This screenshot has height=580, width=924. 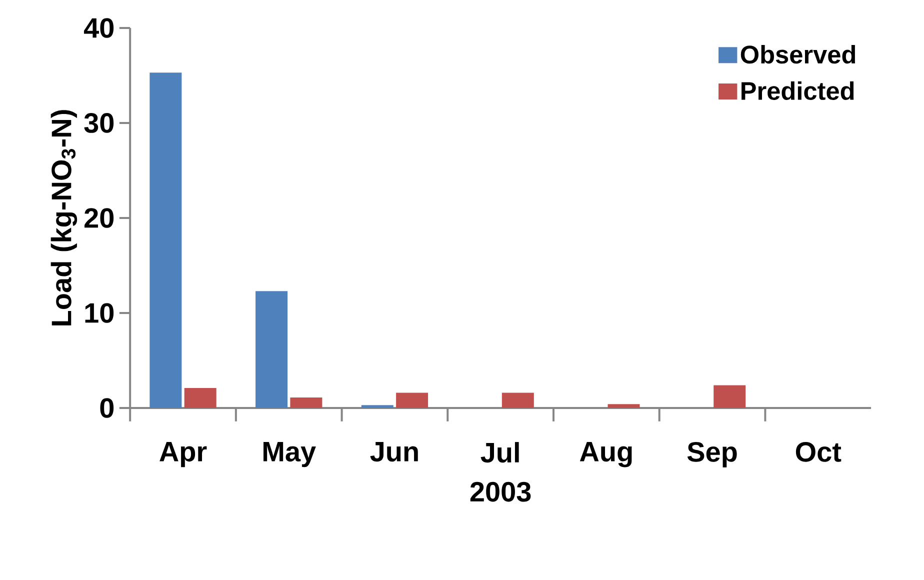 I want to click on legend-label: Observed, so click(x=798, y=54).